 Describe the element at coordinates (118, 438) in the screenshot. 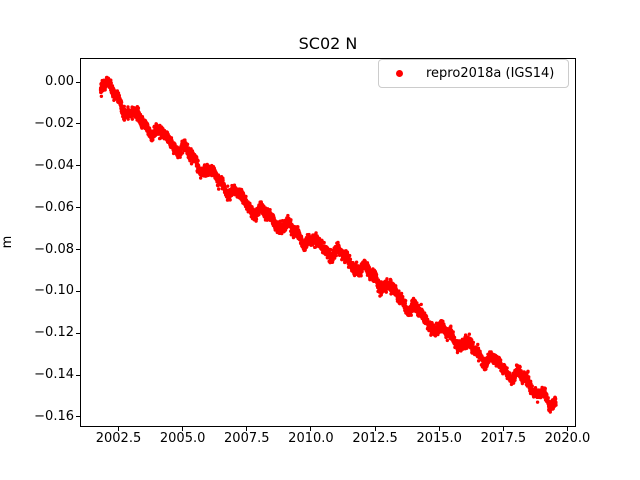

I see `x-tick-label: 2002.5` at that location.